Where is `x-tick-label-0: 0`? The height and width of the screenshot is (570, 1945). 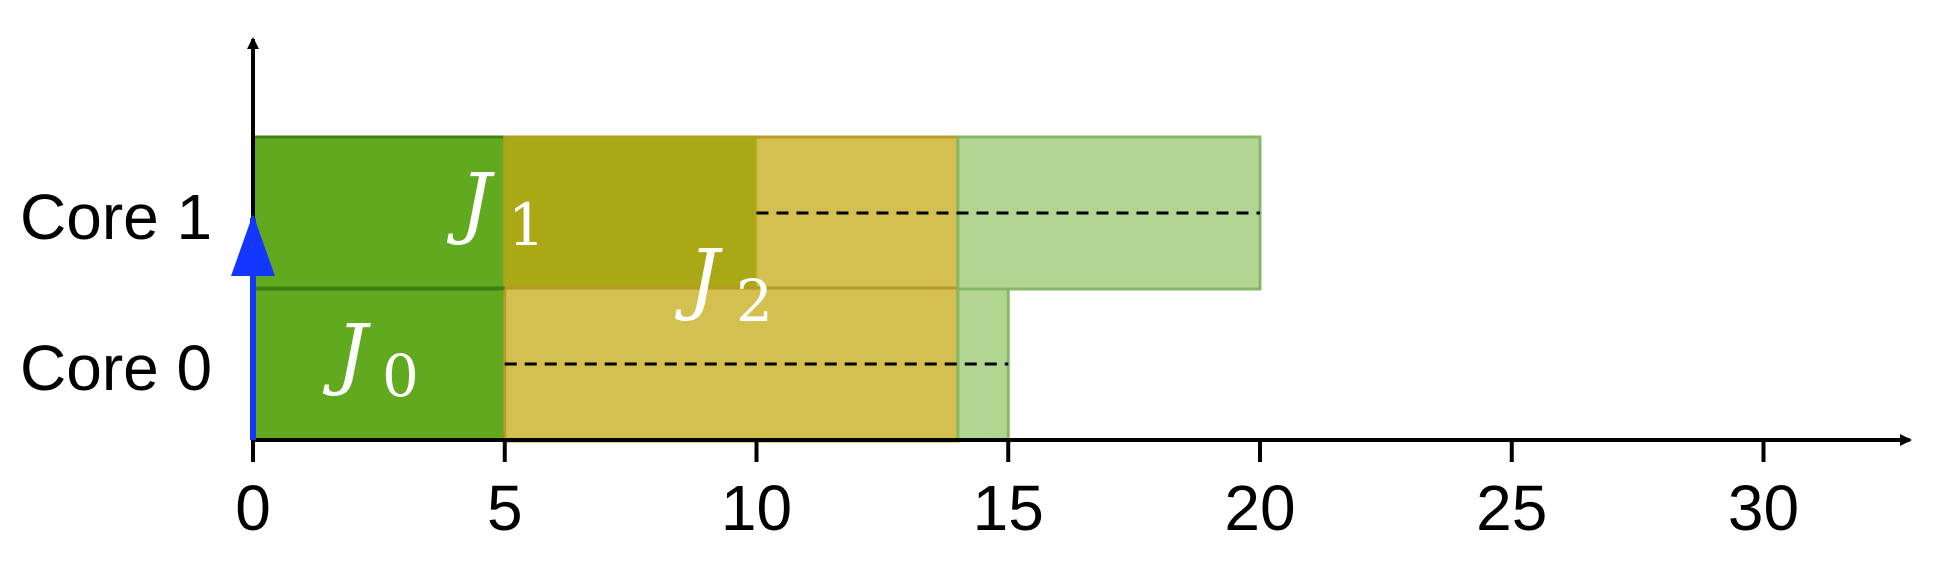 x-tick-label-0: 0 is located at coordinates (253, 508).